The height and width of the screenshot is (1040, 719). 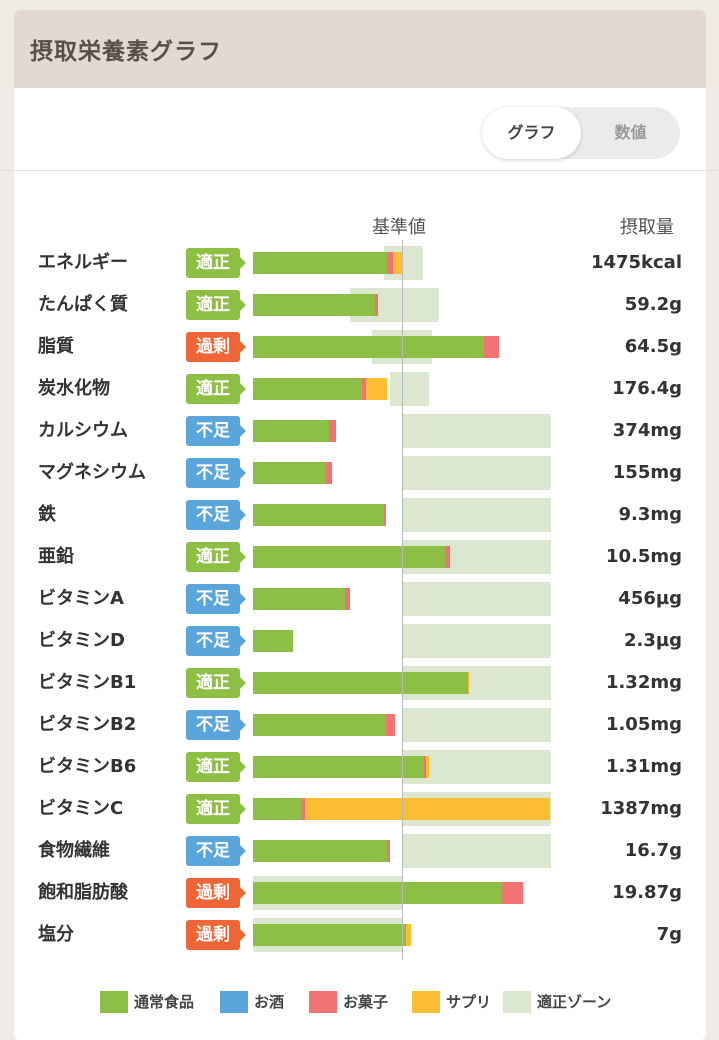 I want to click on nutrient-label: 脂質, so click(x=56, y=346).